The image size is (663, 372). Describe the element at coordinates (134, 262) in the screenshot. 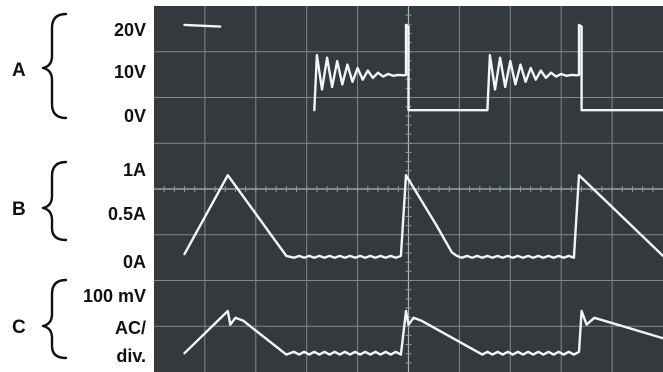

I see `channel-b-tick-0a: 0A` at that location.